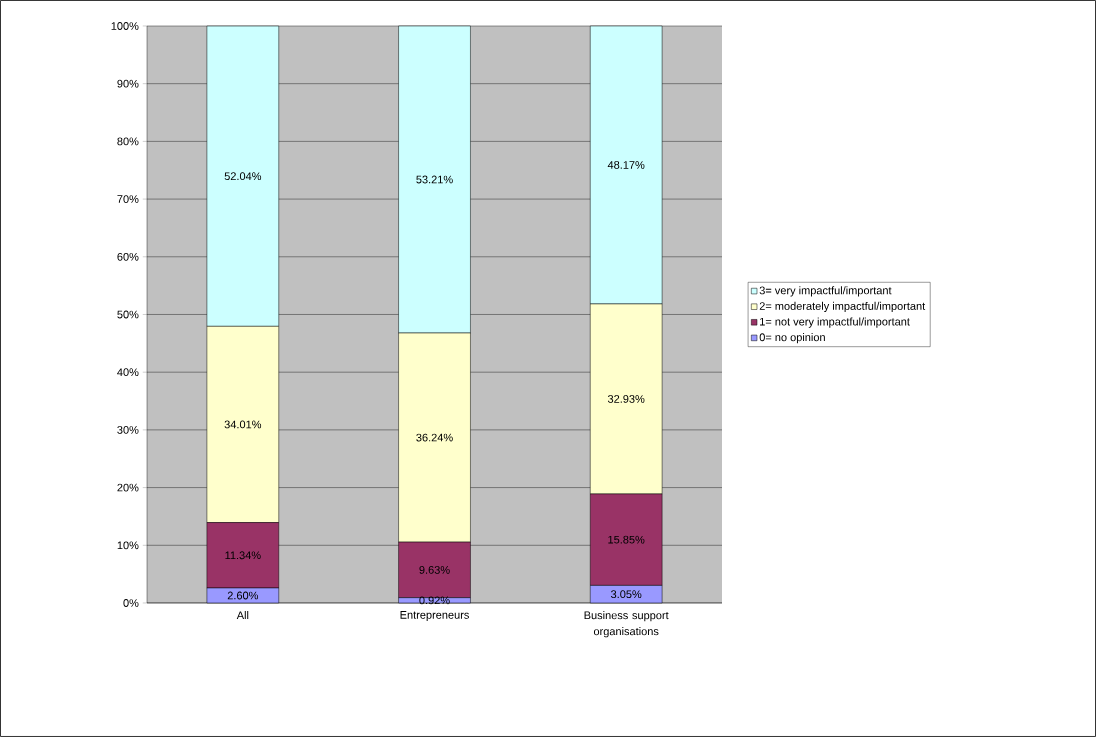  What do you see at coordinates (128, 372) in the screenshot?
I see `y-tick-label: 40%` at bounding box center [128, 372].